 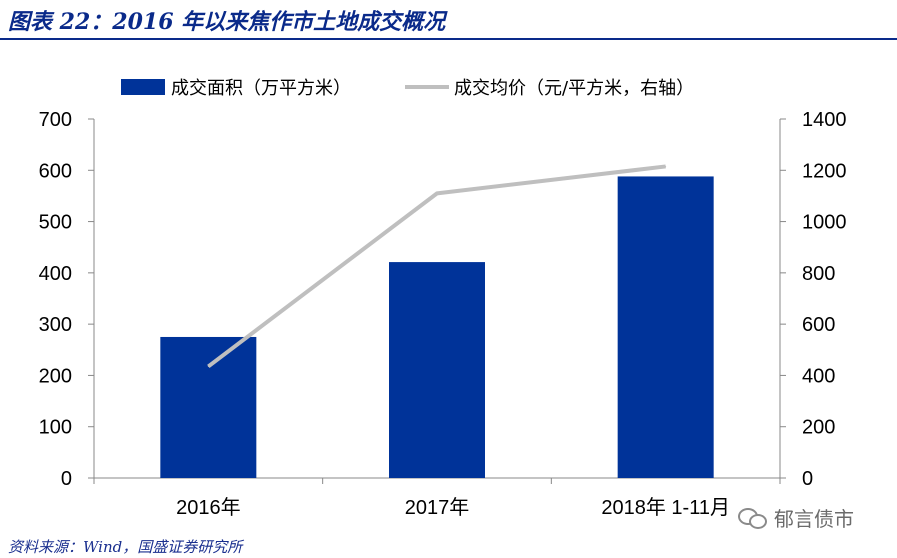 I want to click on title-divider, so click(x=448, y=39).